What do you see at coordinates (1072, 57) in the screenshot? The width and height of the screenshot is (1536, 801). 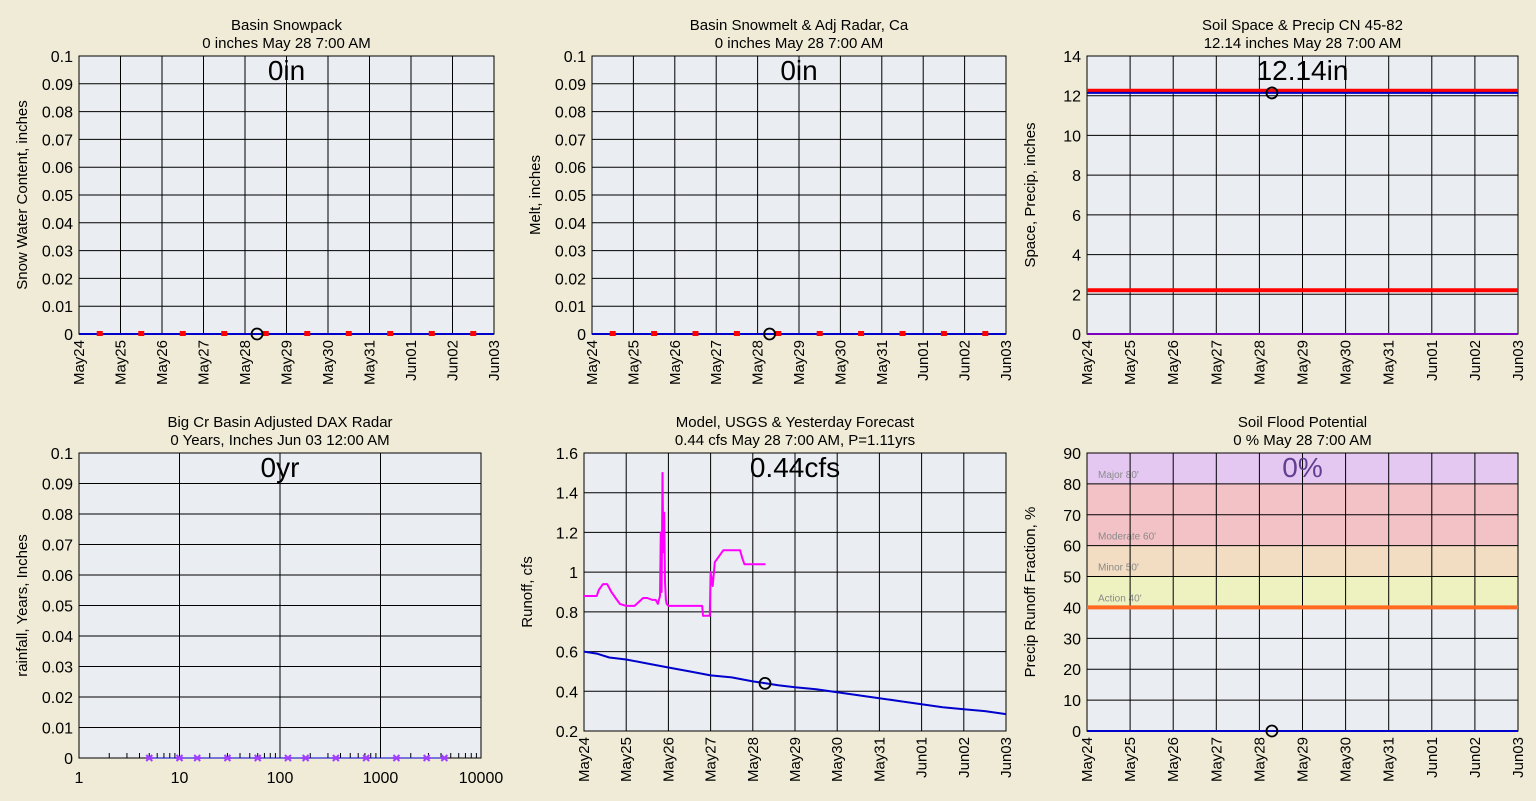 I see `y-tick-label: 14` at bounding box center [1072, 57].